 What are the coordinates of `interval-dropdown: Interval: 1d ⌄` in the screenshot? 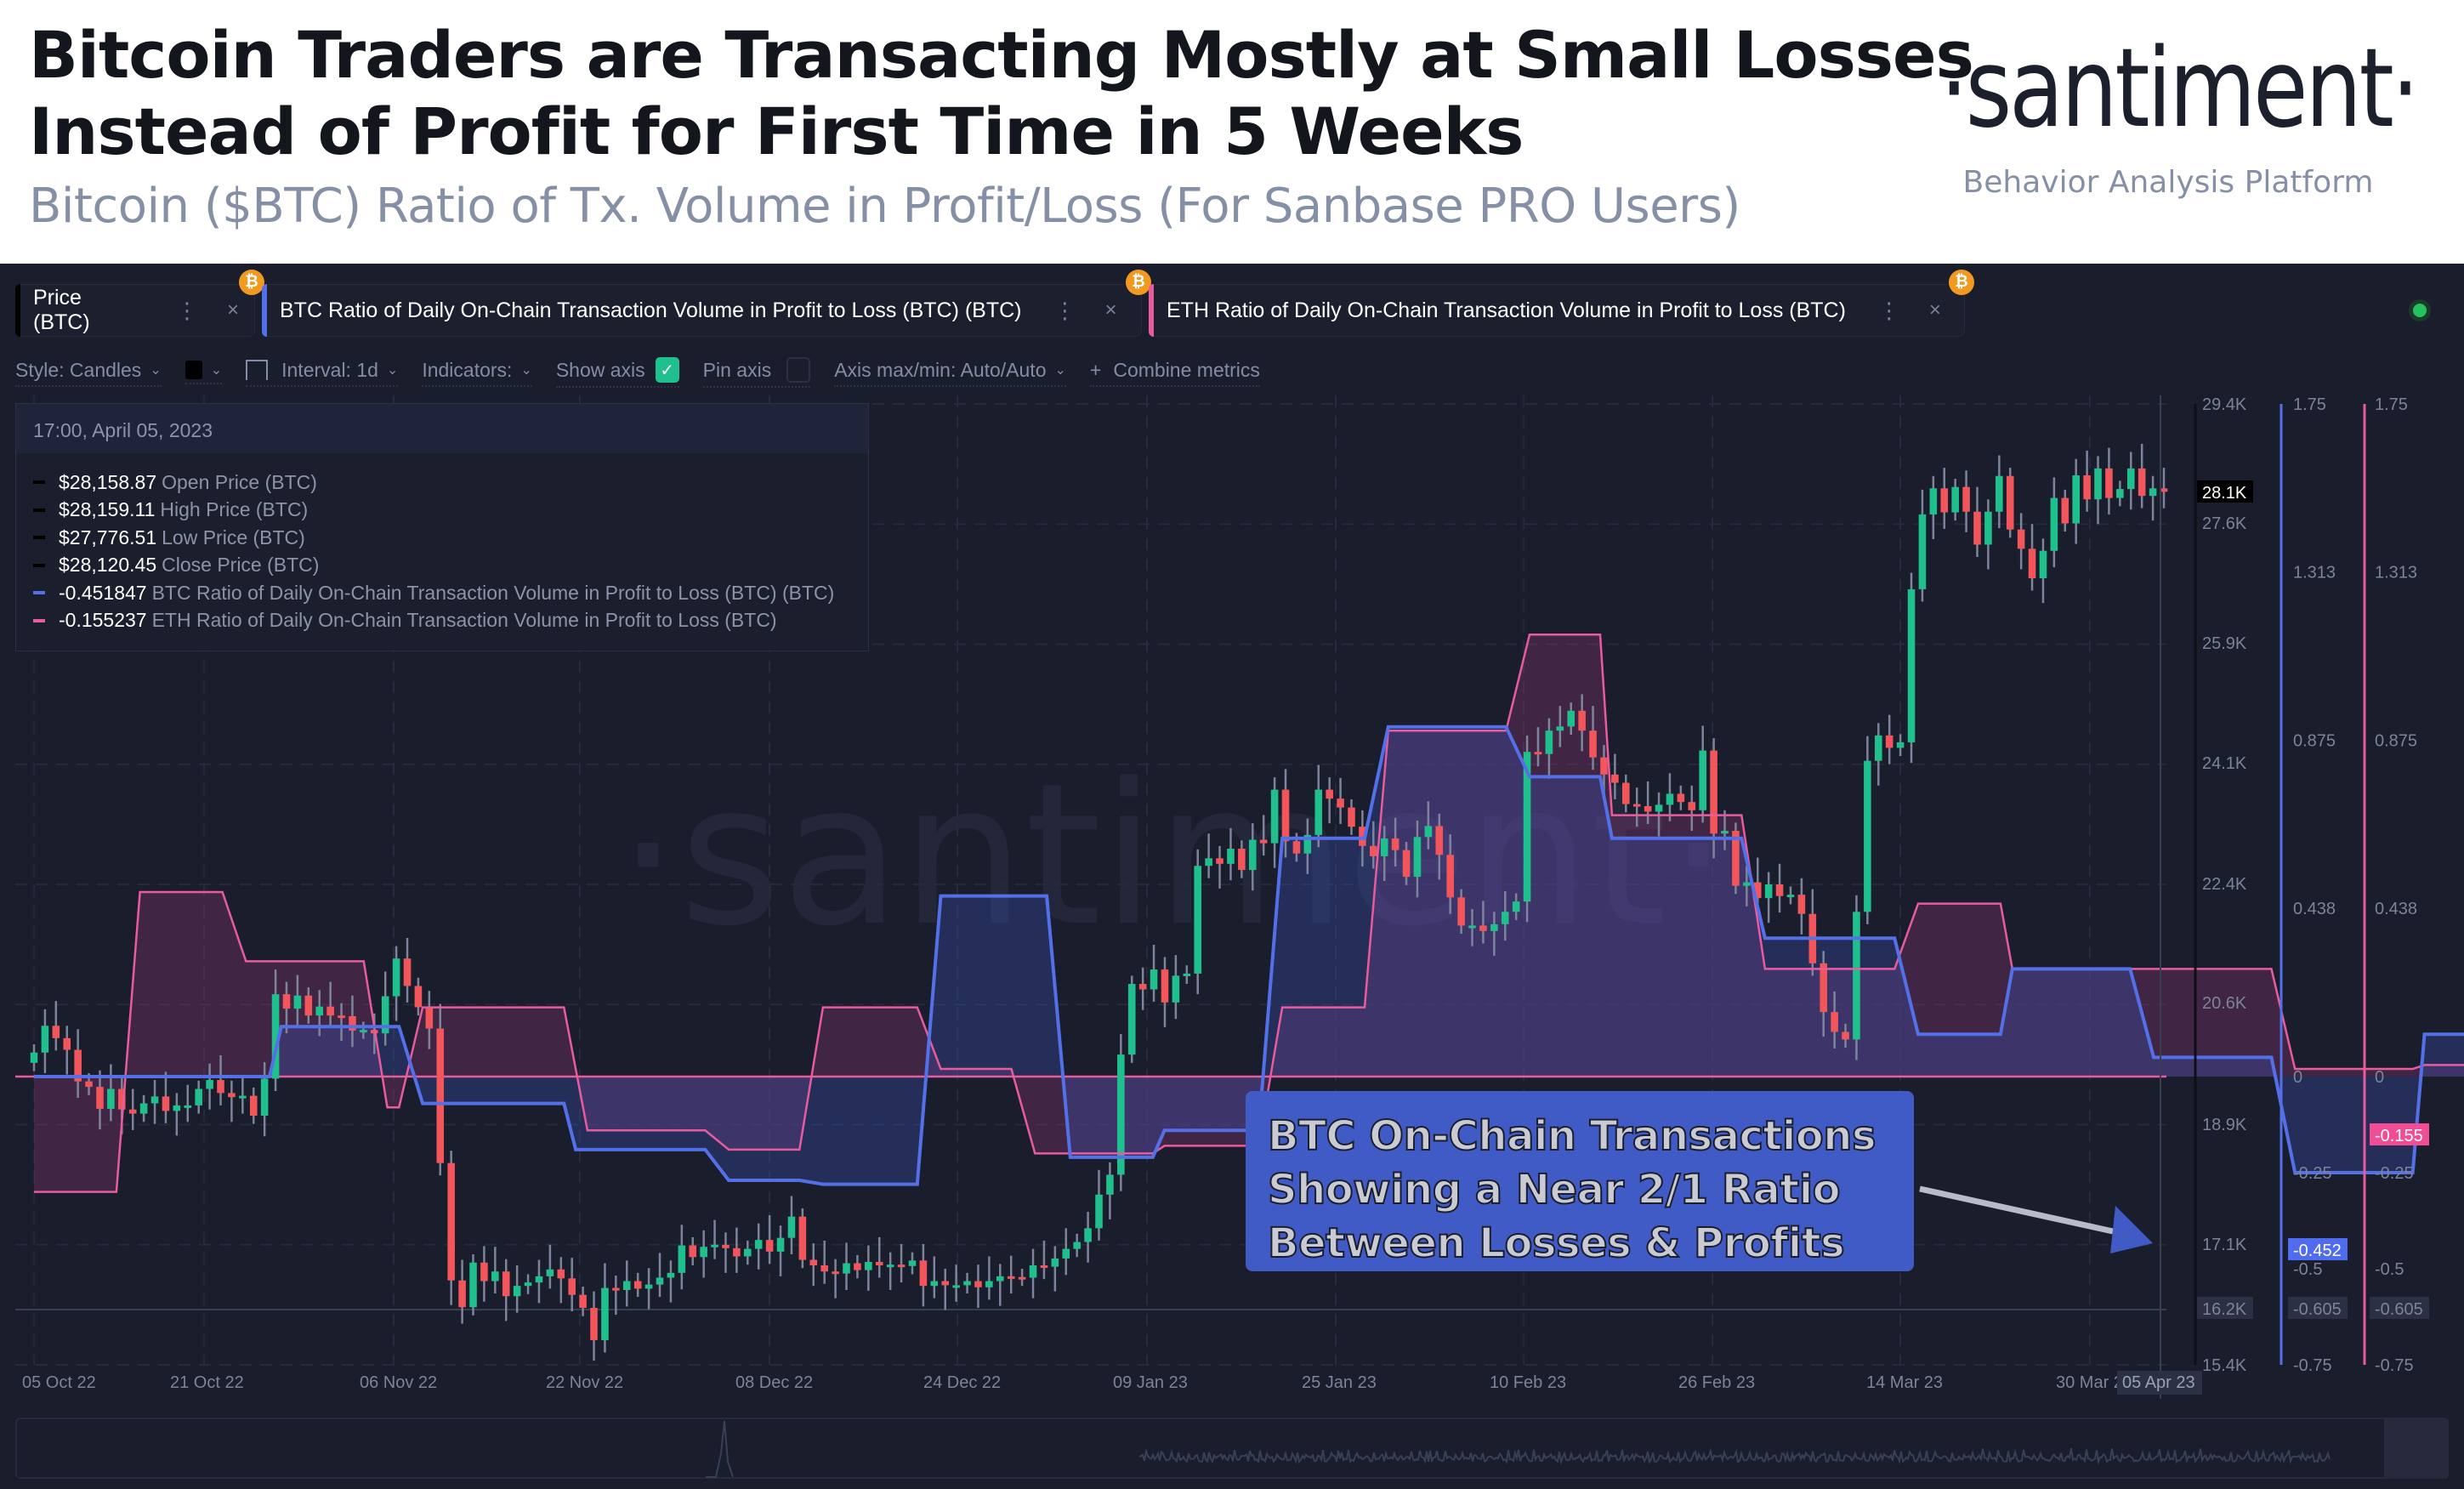 It's located at (322, 373).